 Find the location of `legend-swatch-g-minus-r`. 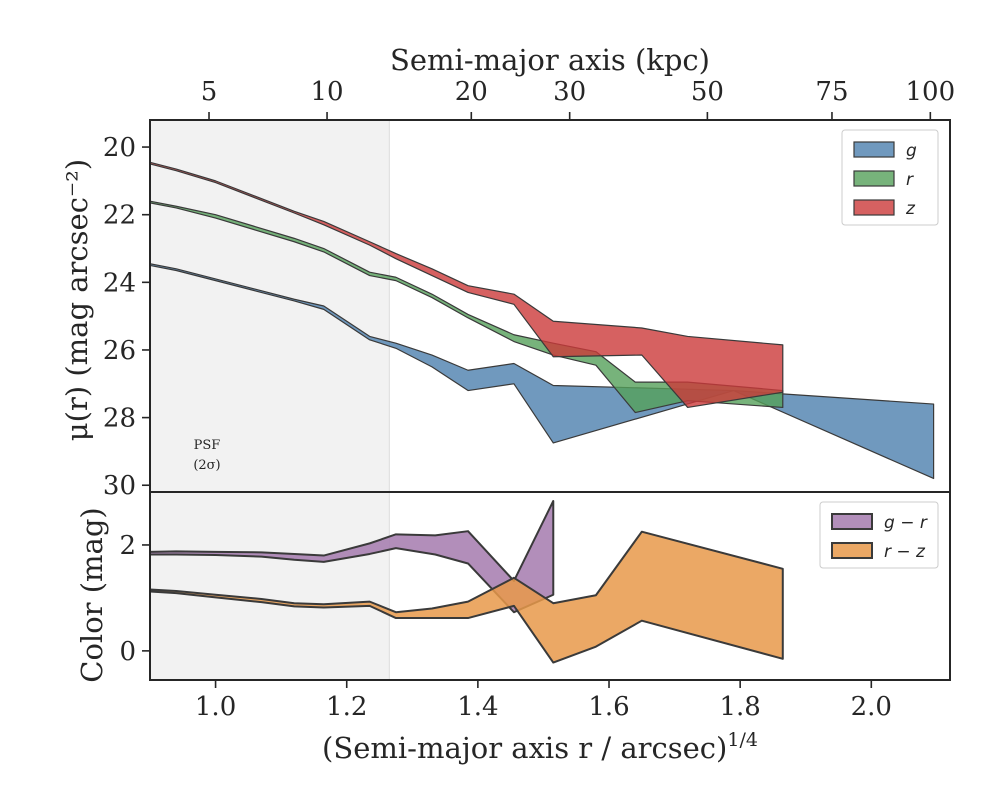

legend-swatch-g-minus-r is located at coordinates (852, 521).